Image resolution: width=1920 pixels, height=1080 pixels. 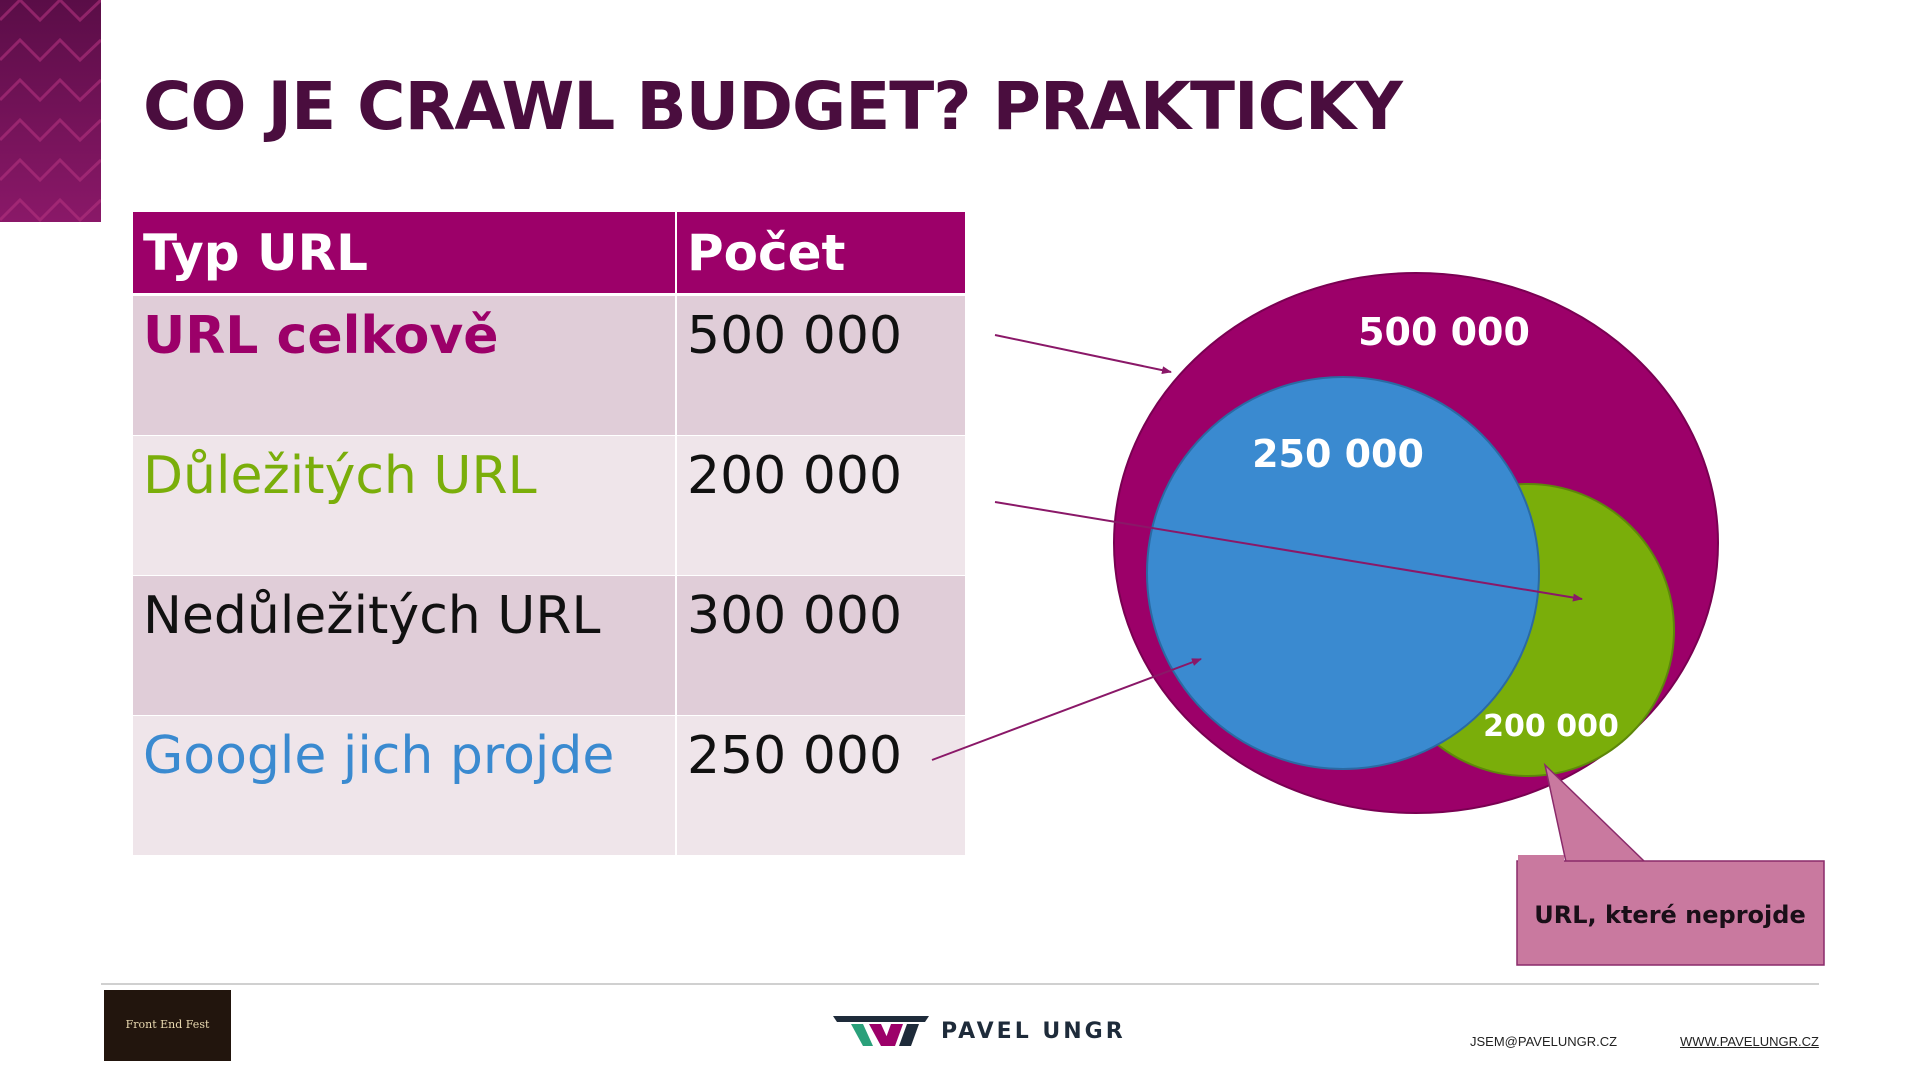 What do you see at coordinates (1083, 354) in the screenshot?
I see `arrow-total` at bounding box center [1083, 354].